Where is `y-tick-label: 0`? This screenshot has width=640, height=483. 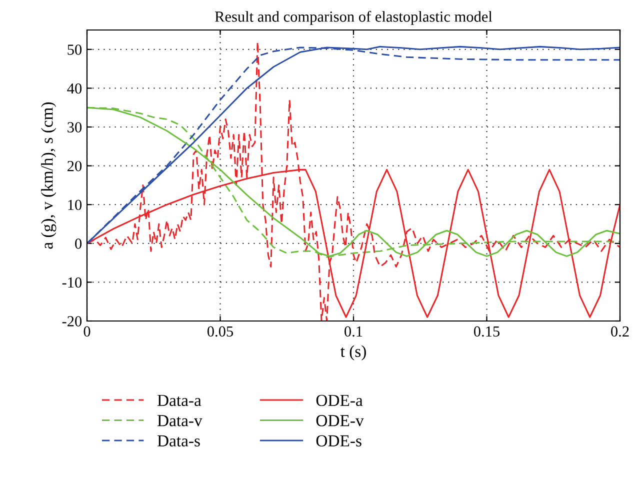
y-tick-label: 0 is located at coordinates (78, 243).